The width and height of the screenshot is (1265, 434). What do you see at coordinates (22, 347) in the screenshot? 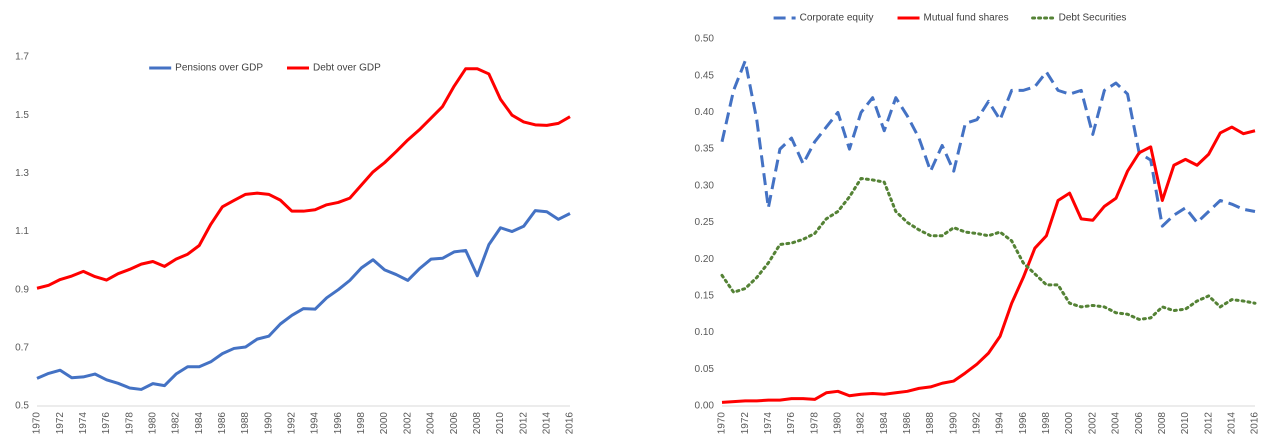
I see `y-tick-label: 0.7` at bounding box center [22, 347].